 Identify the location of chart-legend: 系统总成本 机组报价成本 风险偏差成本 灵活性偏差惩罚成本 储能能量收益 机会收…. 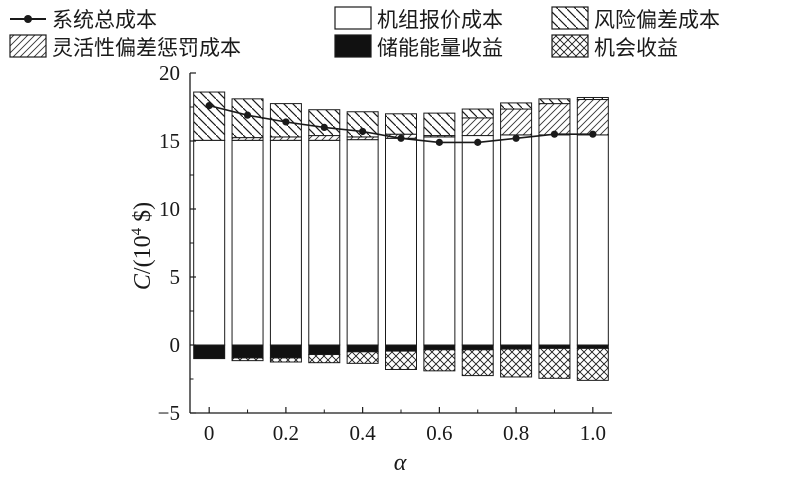
(364, 33).